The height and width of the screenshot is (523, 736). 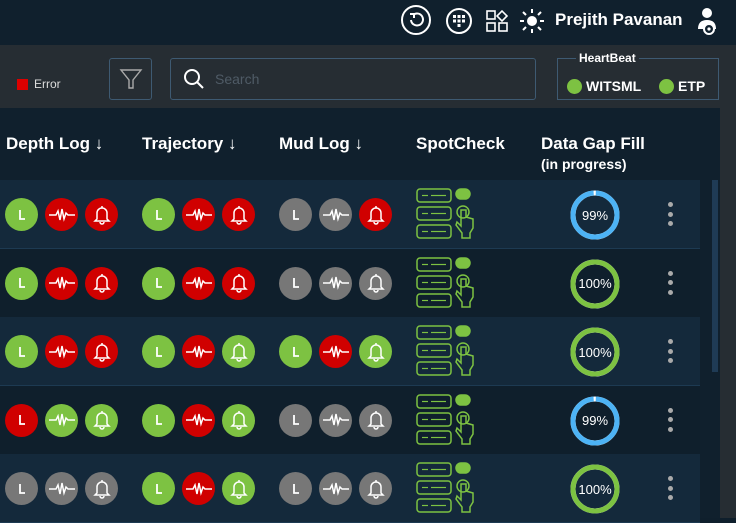 What do you see at coordinates (22, 84) in the screenshot?
I see `error-swatch` at bounding box center [22, 84].